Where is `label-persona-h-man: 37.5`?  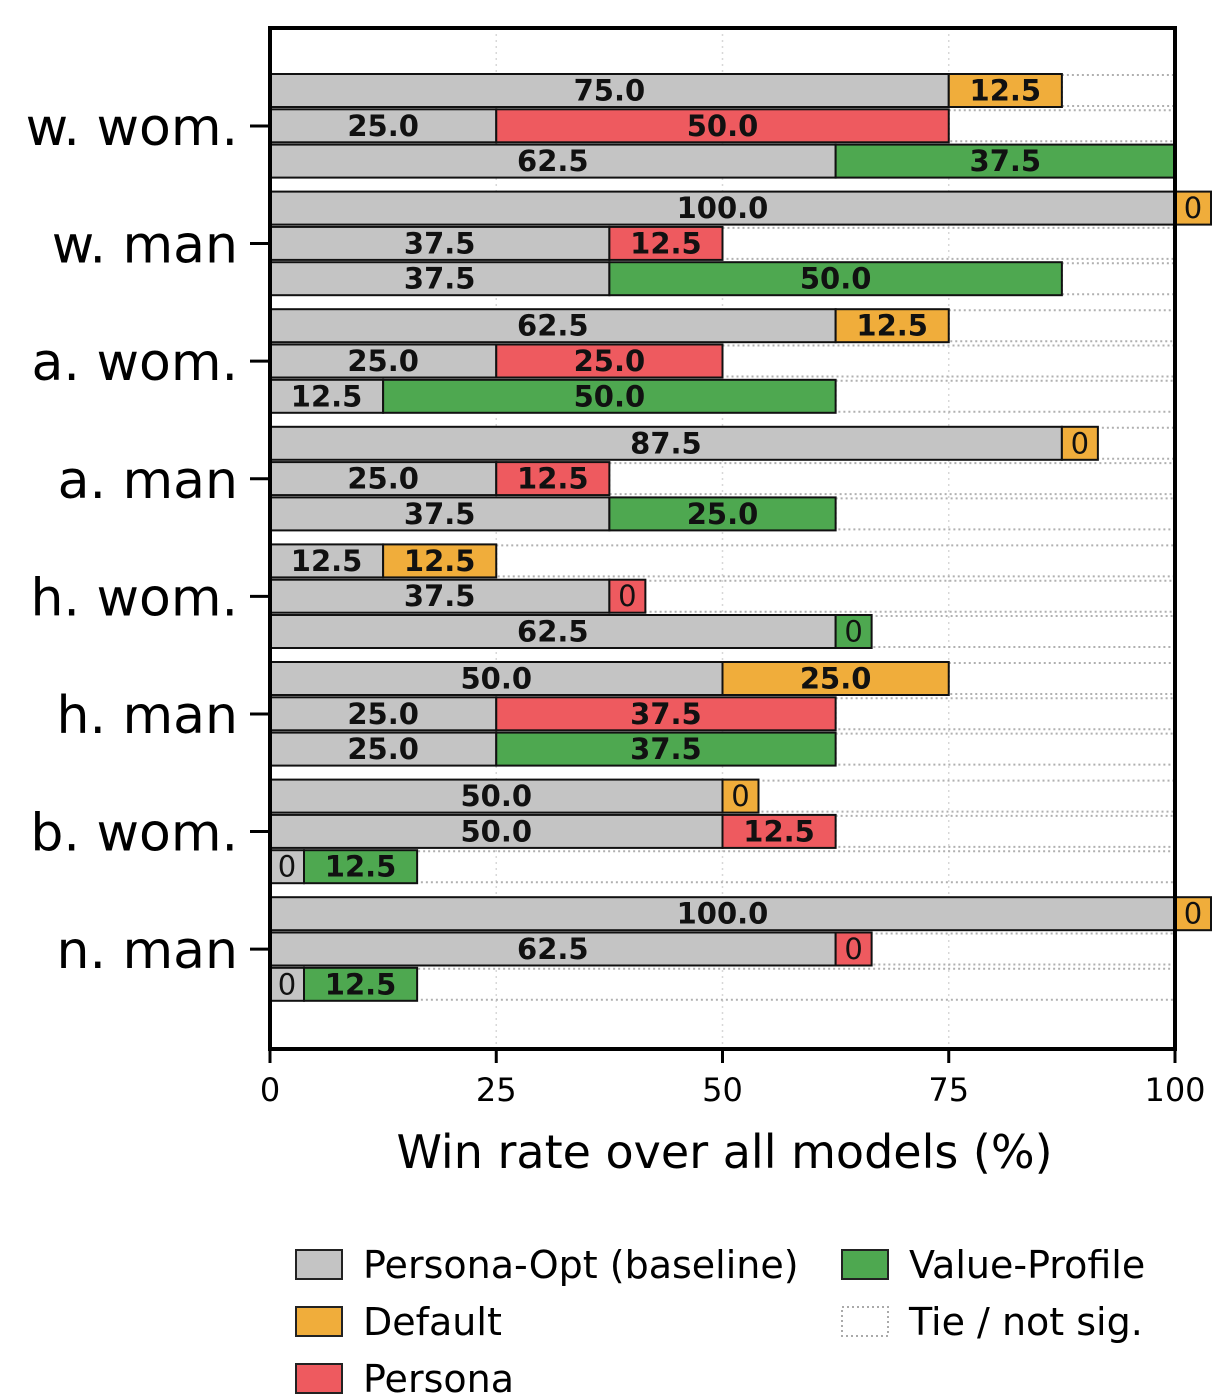 label-persona-h-man: 37.5 is located at coordinates (666, 714).